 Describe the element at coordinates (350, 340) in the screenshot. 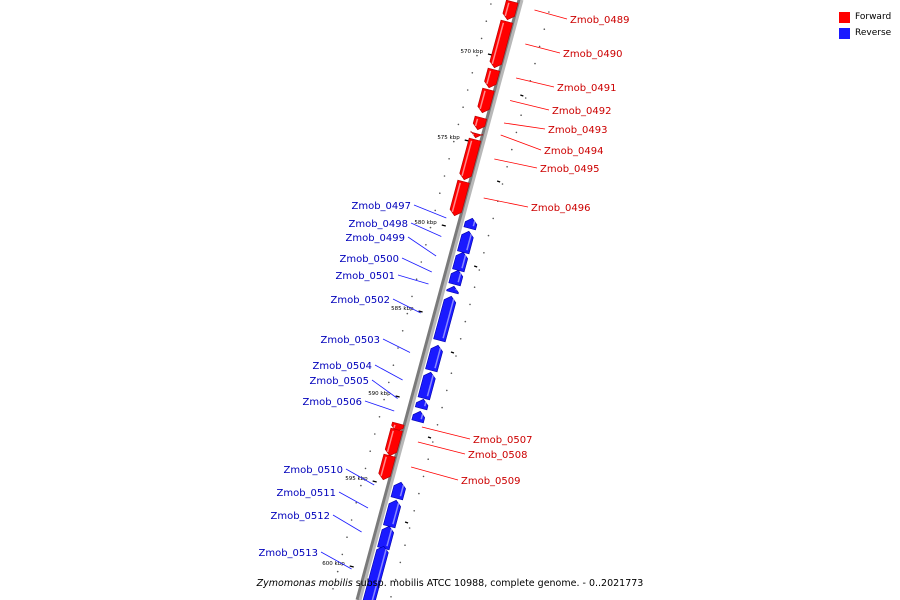

I see `gene-label: Zmob_0503` at that location.